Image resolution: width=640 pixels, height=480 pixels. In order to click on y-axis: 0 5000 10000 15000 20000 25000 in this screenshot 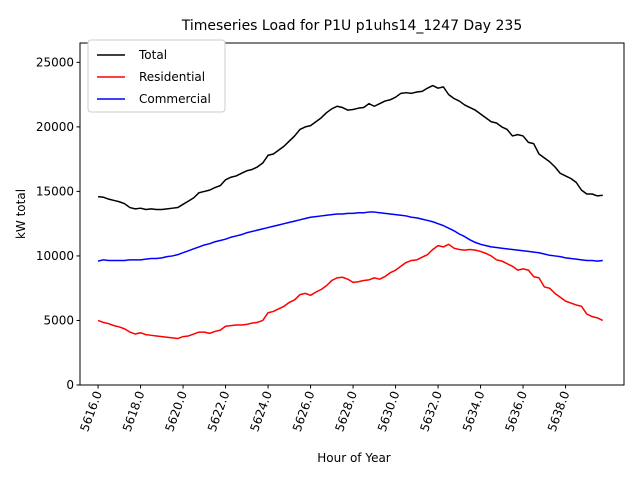, I will do `click(58, 223)`.